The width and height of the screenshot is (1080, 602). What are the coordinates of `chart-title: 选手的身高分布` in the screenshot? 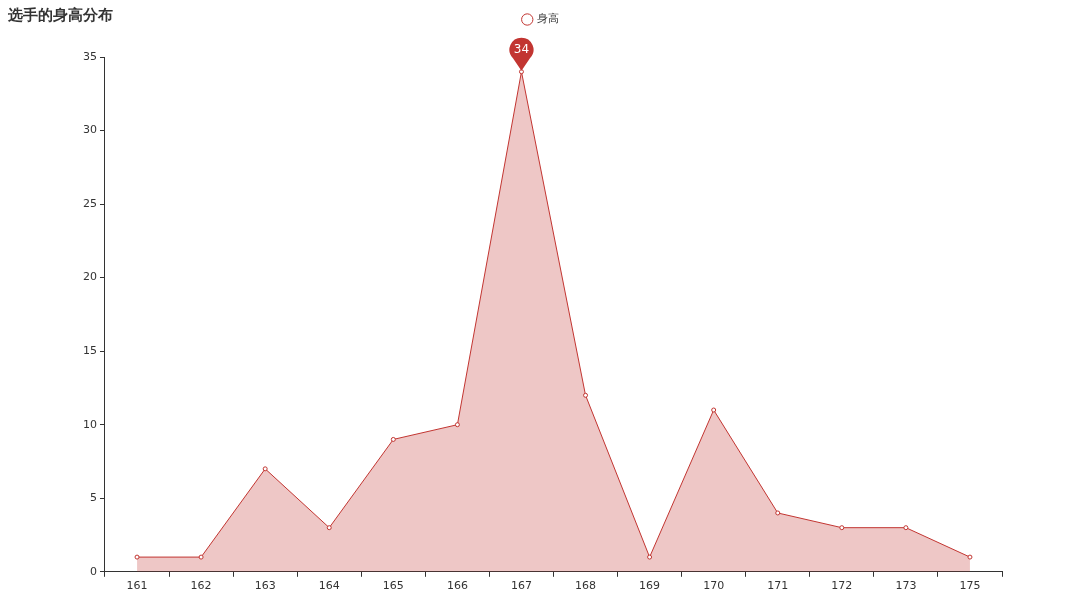 It's located at (60, 15).